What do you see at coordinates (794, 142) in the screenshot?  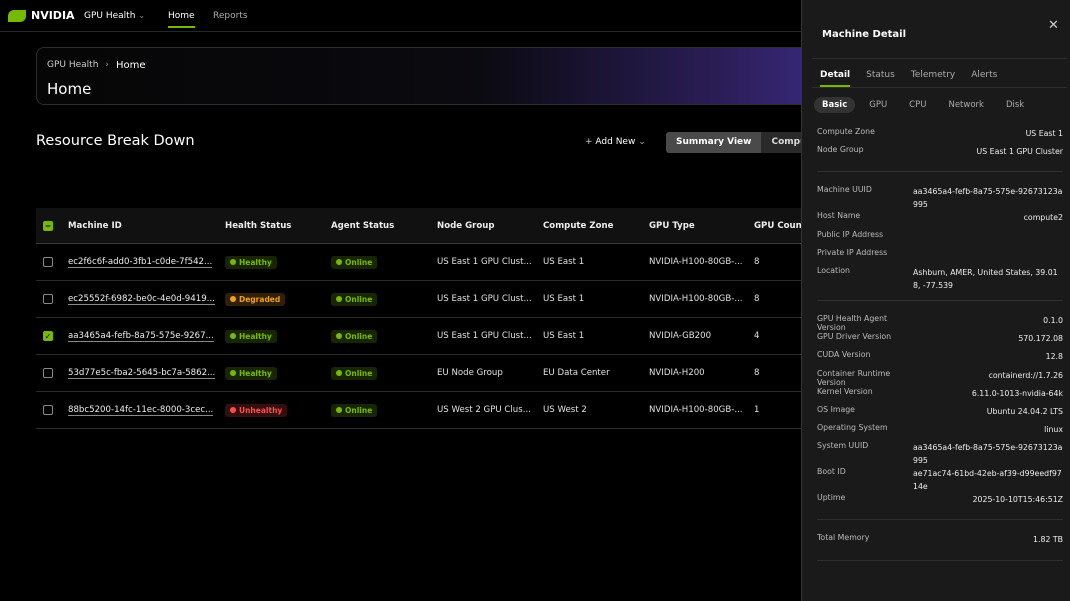 I see `view-option: Compute` at bounding box center [794, 142].